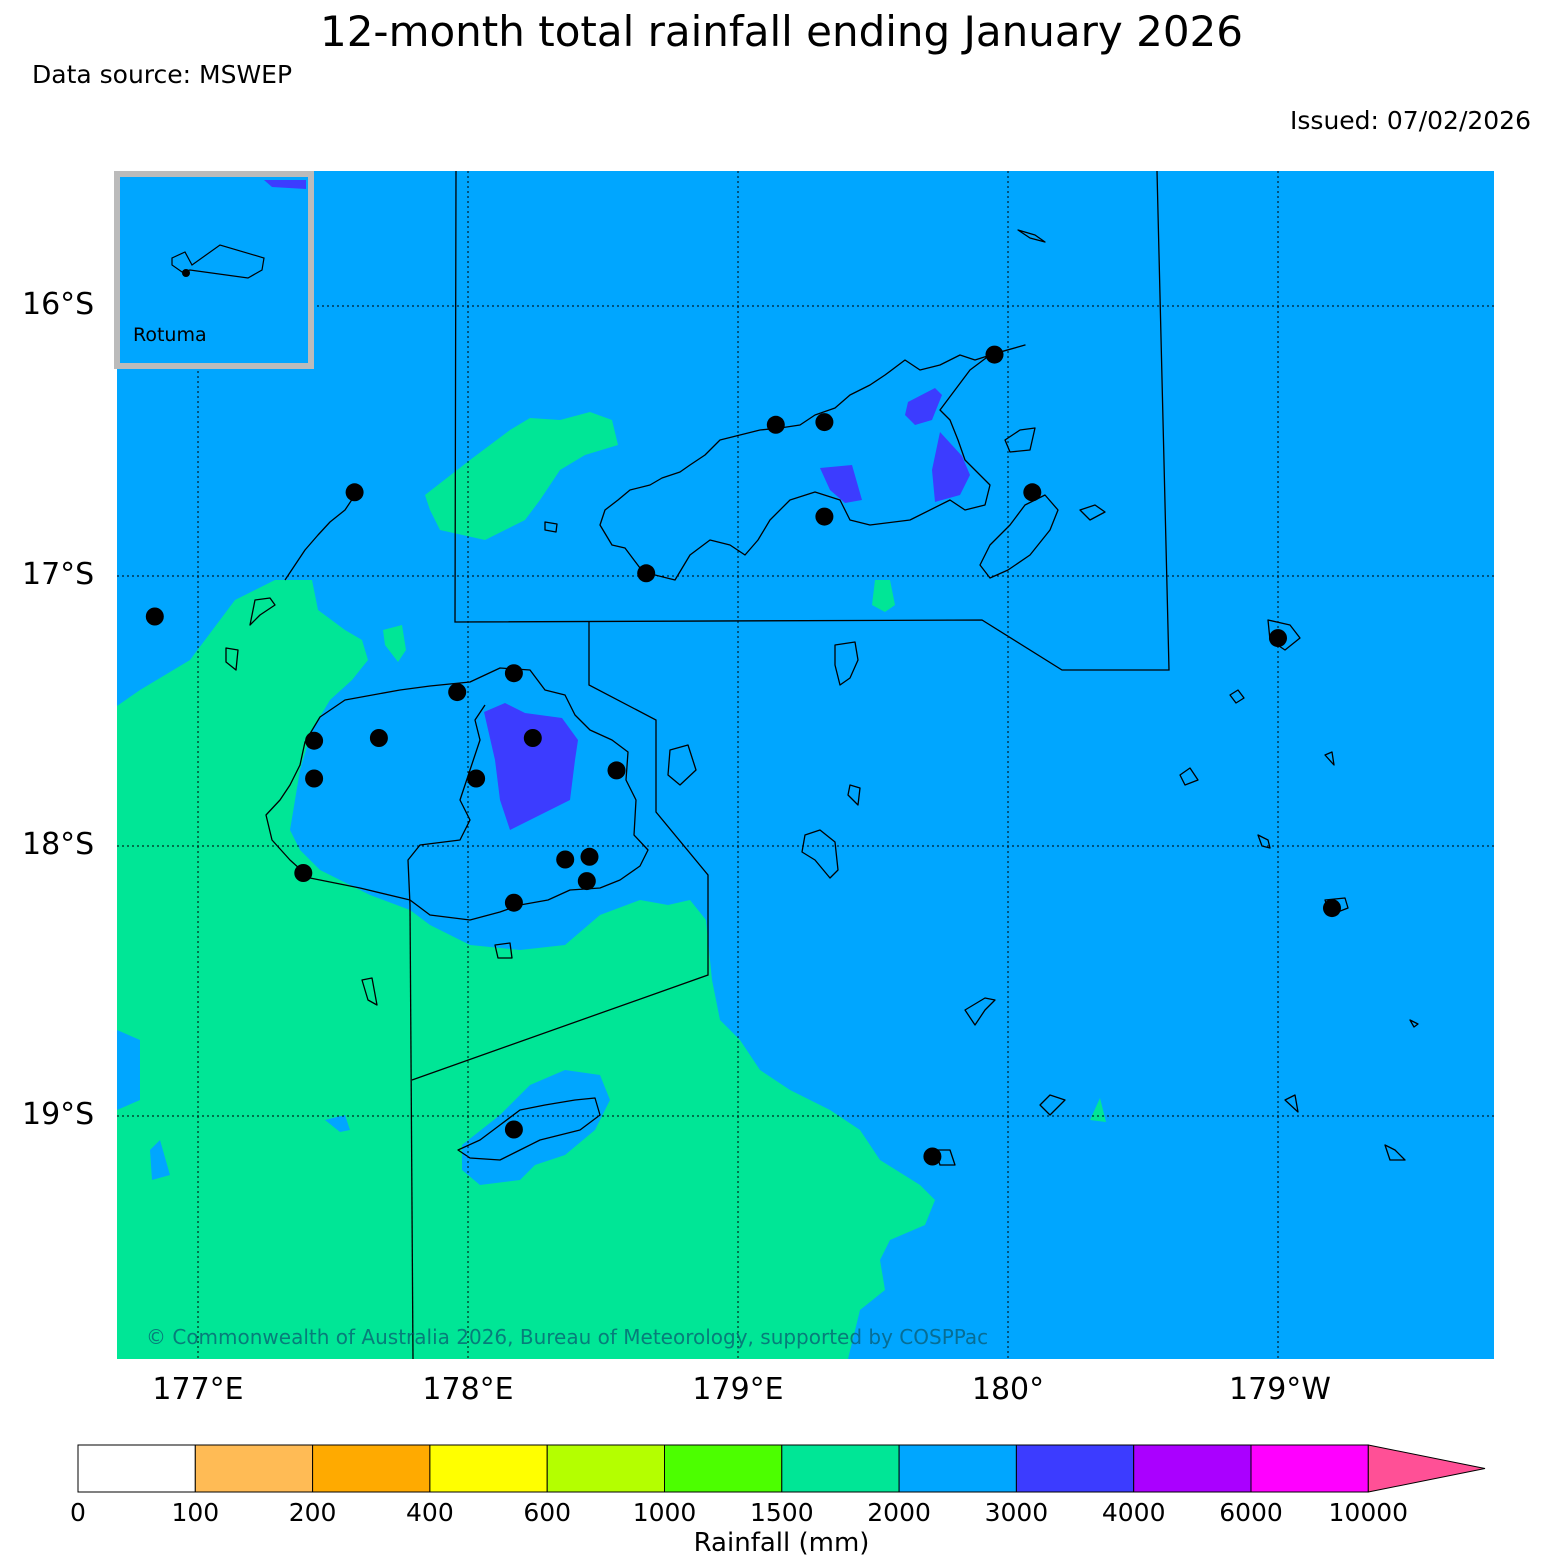  I want to click on colorbar-tick-label: 100, so click(195, 1512).